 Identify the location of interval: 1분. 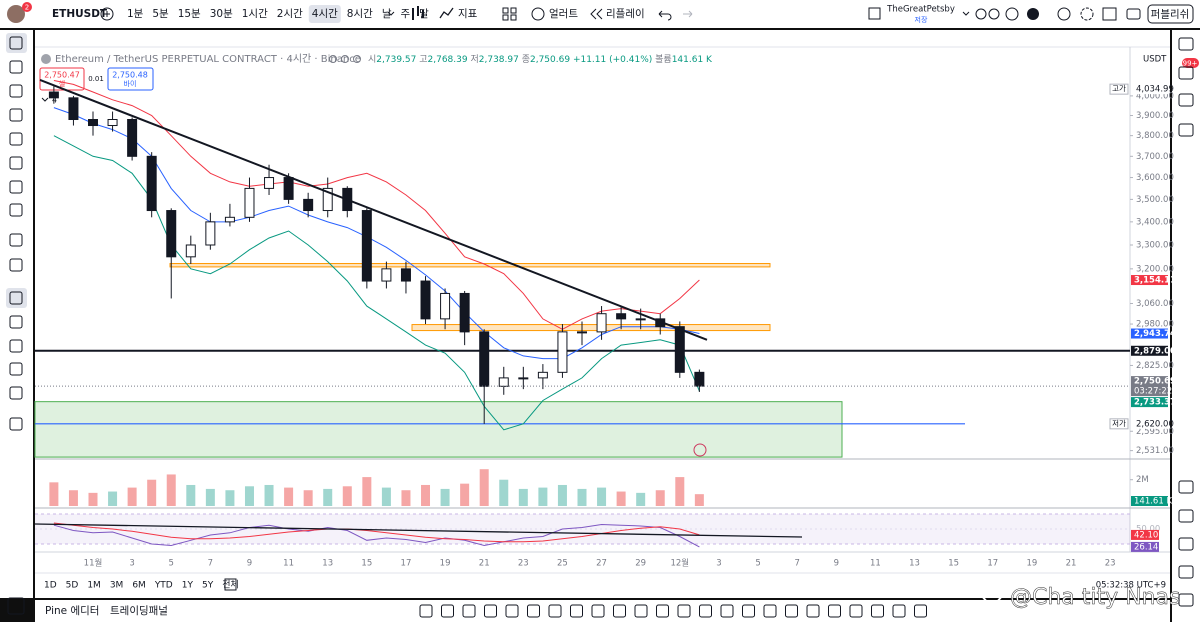
(135, 14).